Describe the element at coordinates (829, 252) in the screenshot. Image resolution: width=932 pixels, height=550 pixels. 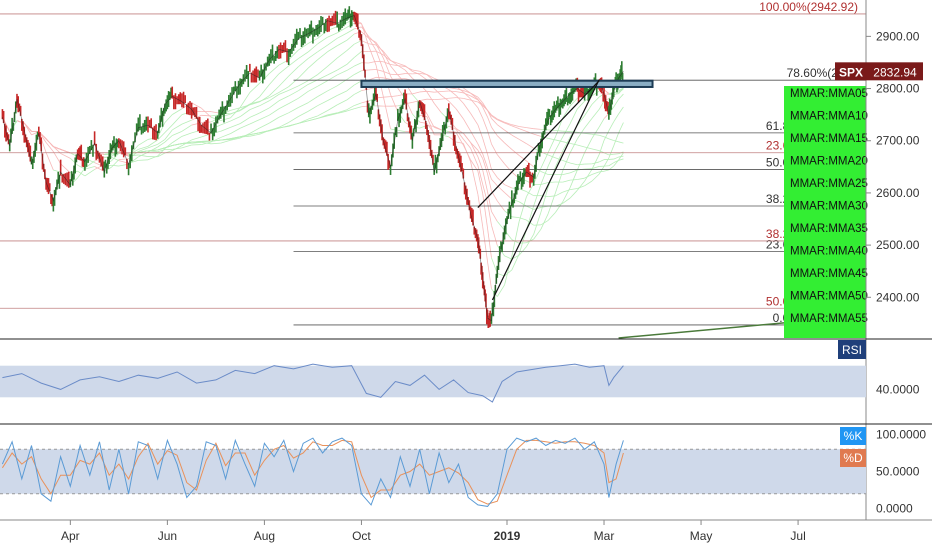
I see `ma-label: MMAR:MMA40` at that location.